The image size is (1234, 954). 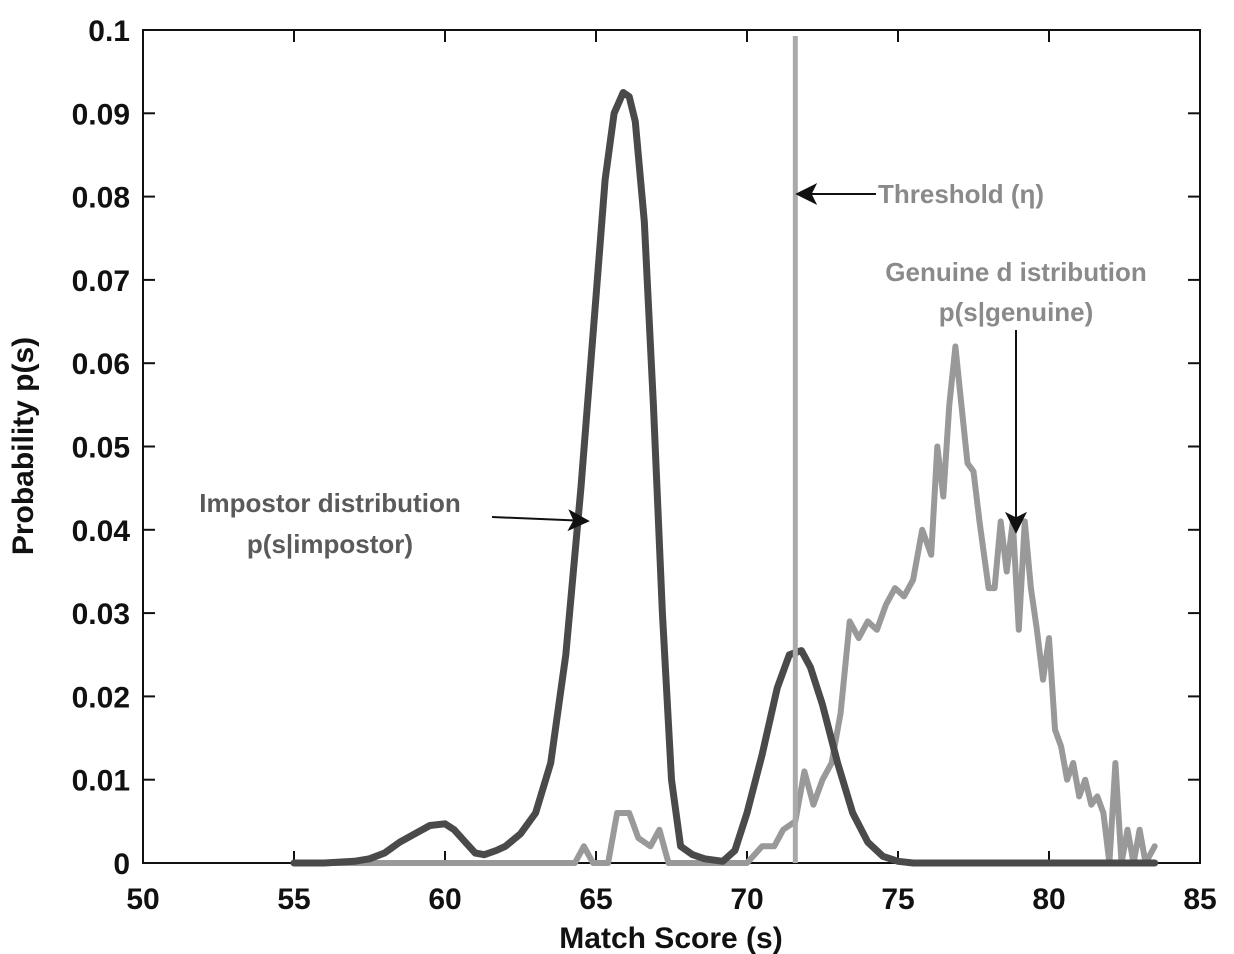 I want to click on impostor-label-line1: Impostor distribution, so click(x=329, y=503).